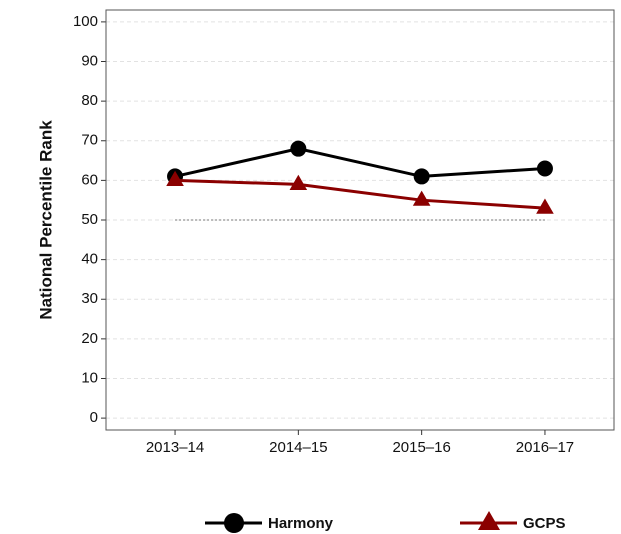 Image resolution: width=621 pixels, height=534 pixels. Describe the element at coordinates (94, 417) in the screenshot. I see `y-tick-label: 0` at that location.